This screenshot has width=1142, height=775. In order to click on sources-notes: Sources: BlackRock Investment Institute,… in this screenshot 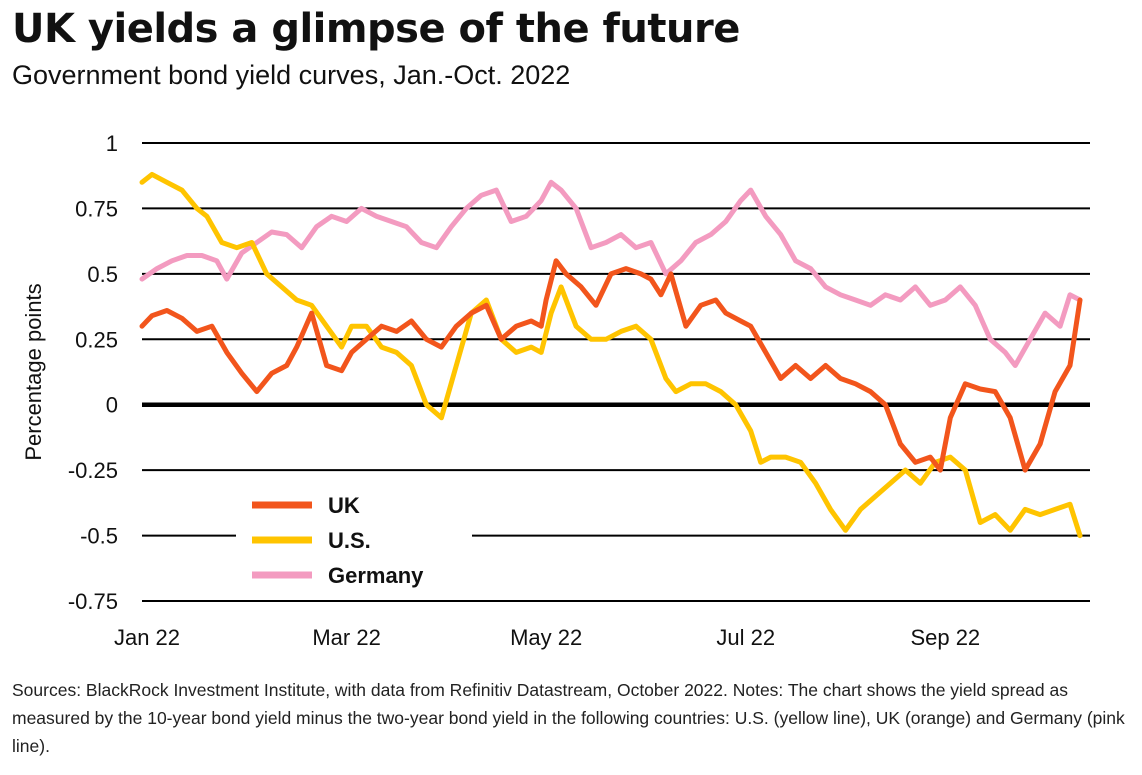, I will do `click(568, 718)`.